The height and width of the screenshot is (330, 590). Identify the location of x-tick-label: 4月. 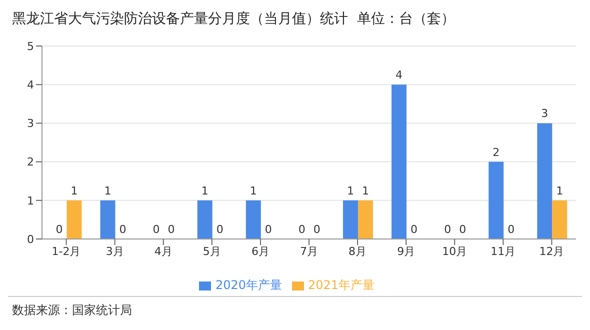
(163, 251).